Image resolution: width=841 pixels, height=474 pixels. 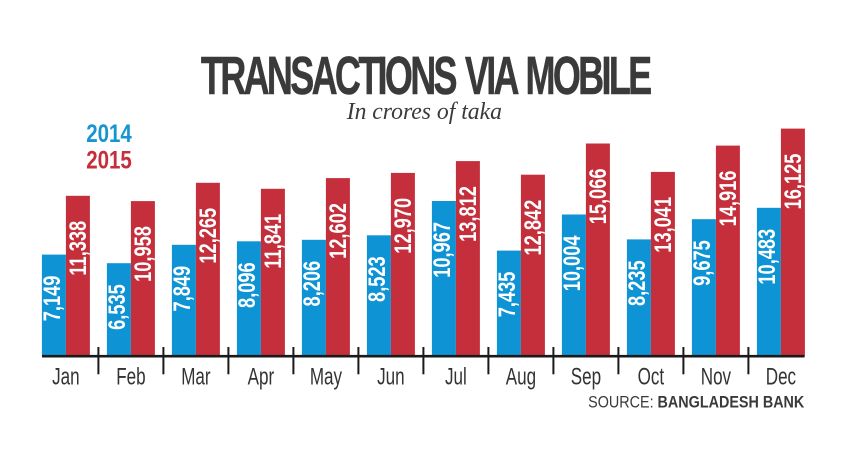 I want to click on svg-text: 8,523, so click(x=378, y=279).